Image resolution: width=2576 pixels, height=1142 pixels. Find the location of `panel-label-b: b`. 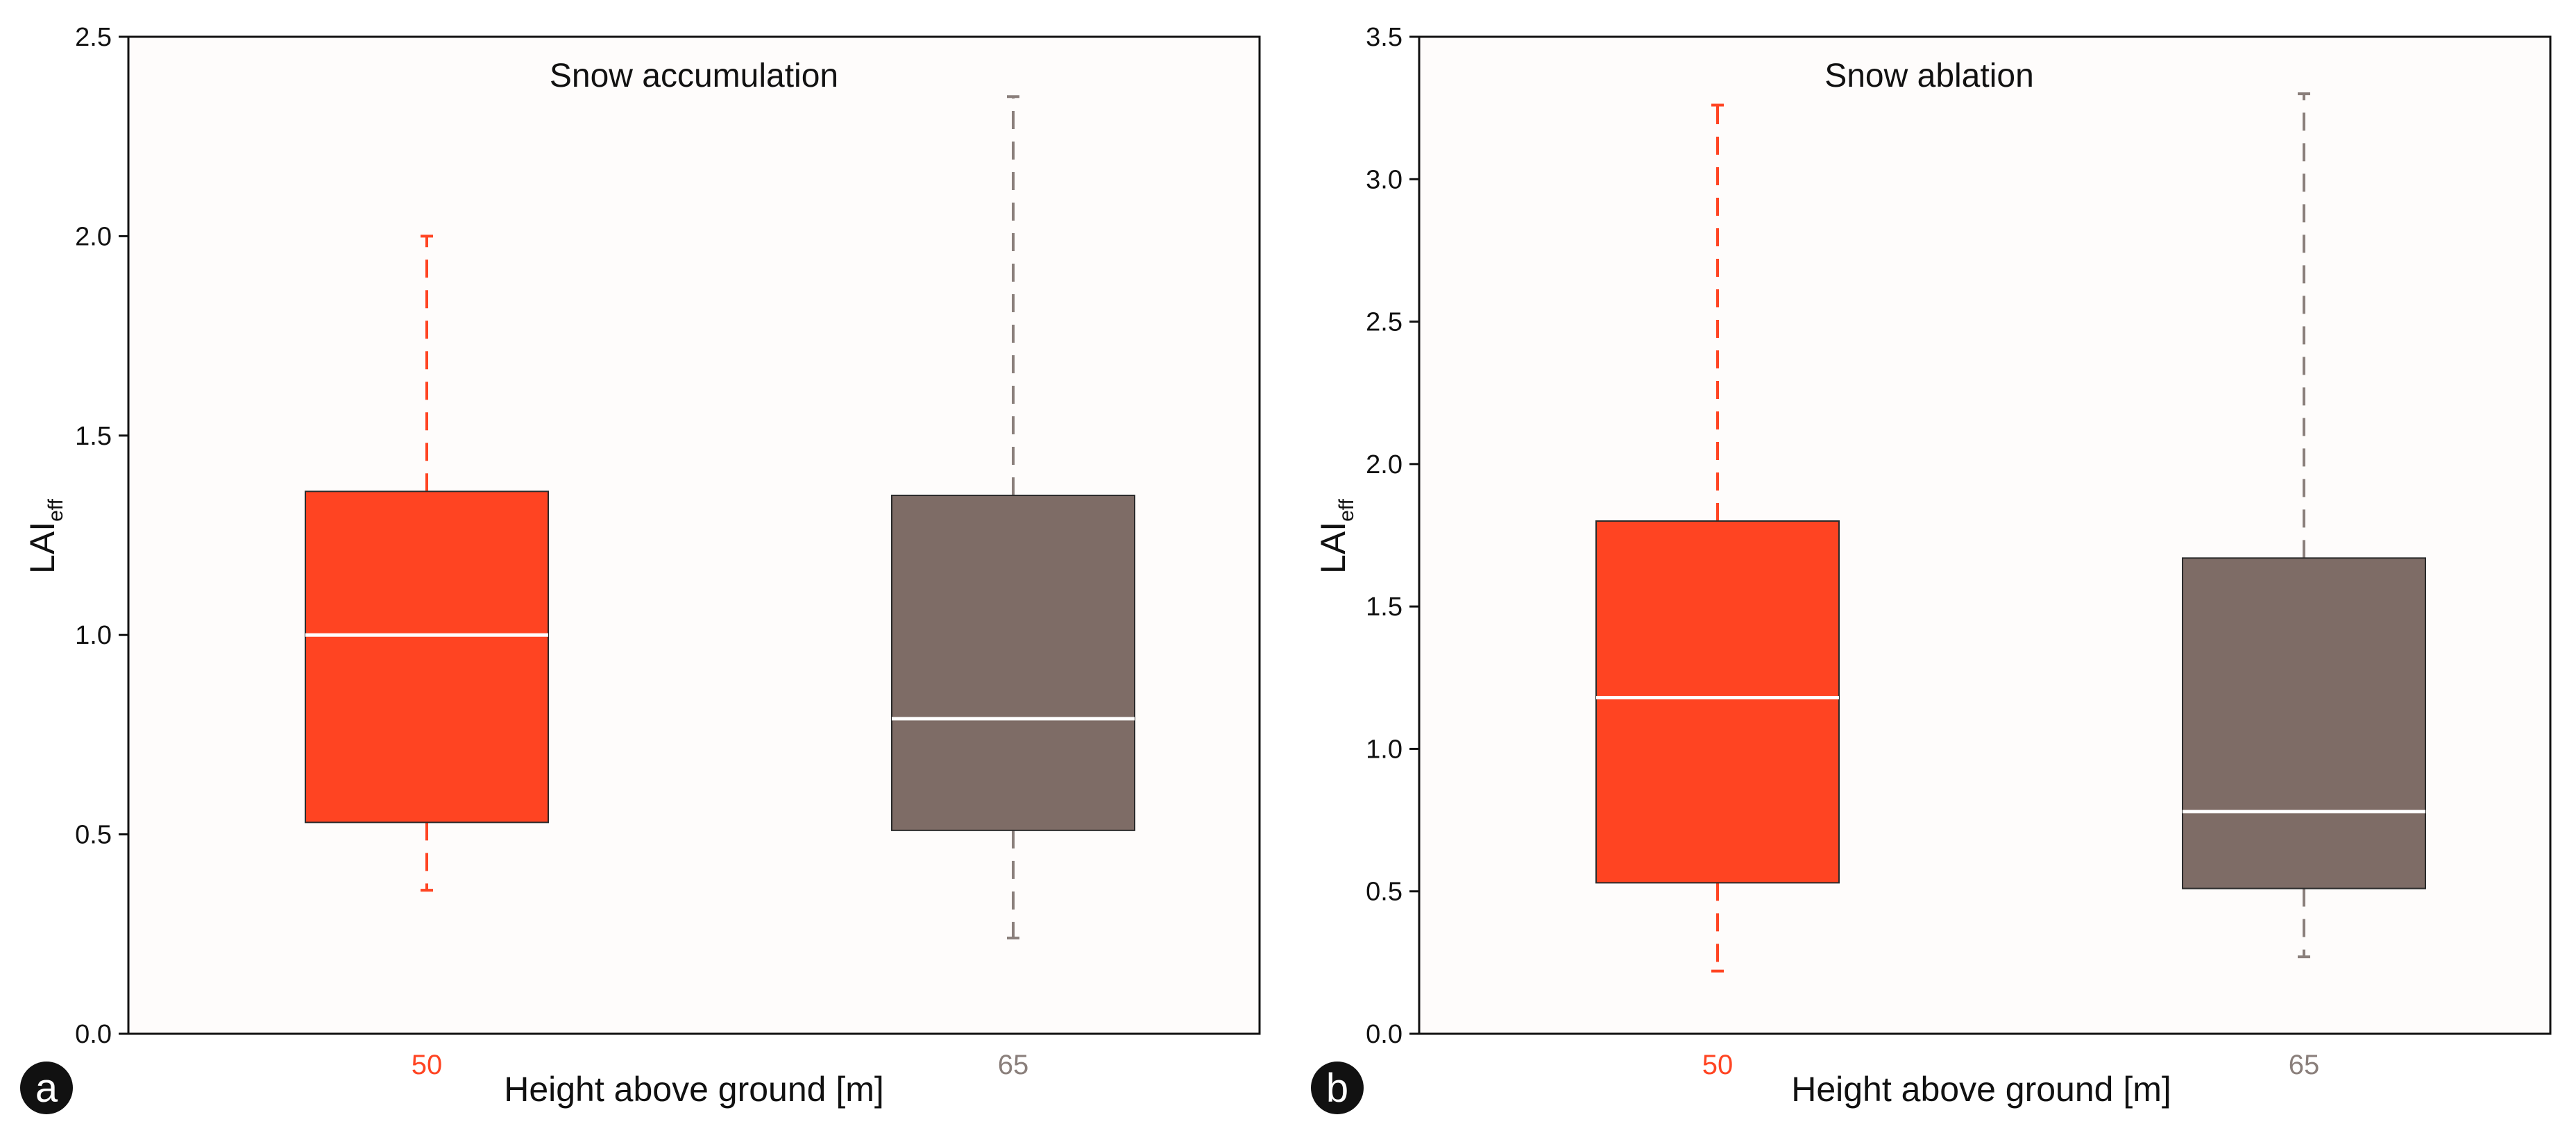

panel-label-b: b is located at coordinates (1338, 1088).